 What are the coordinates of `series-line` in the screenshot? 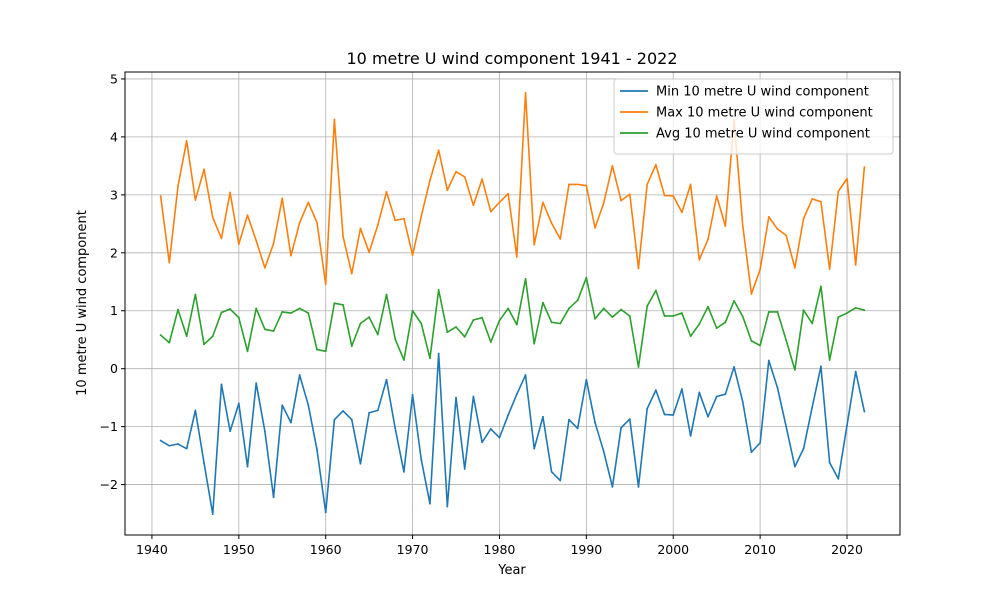 It's located at (512, 323).